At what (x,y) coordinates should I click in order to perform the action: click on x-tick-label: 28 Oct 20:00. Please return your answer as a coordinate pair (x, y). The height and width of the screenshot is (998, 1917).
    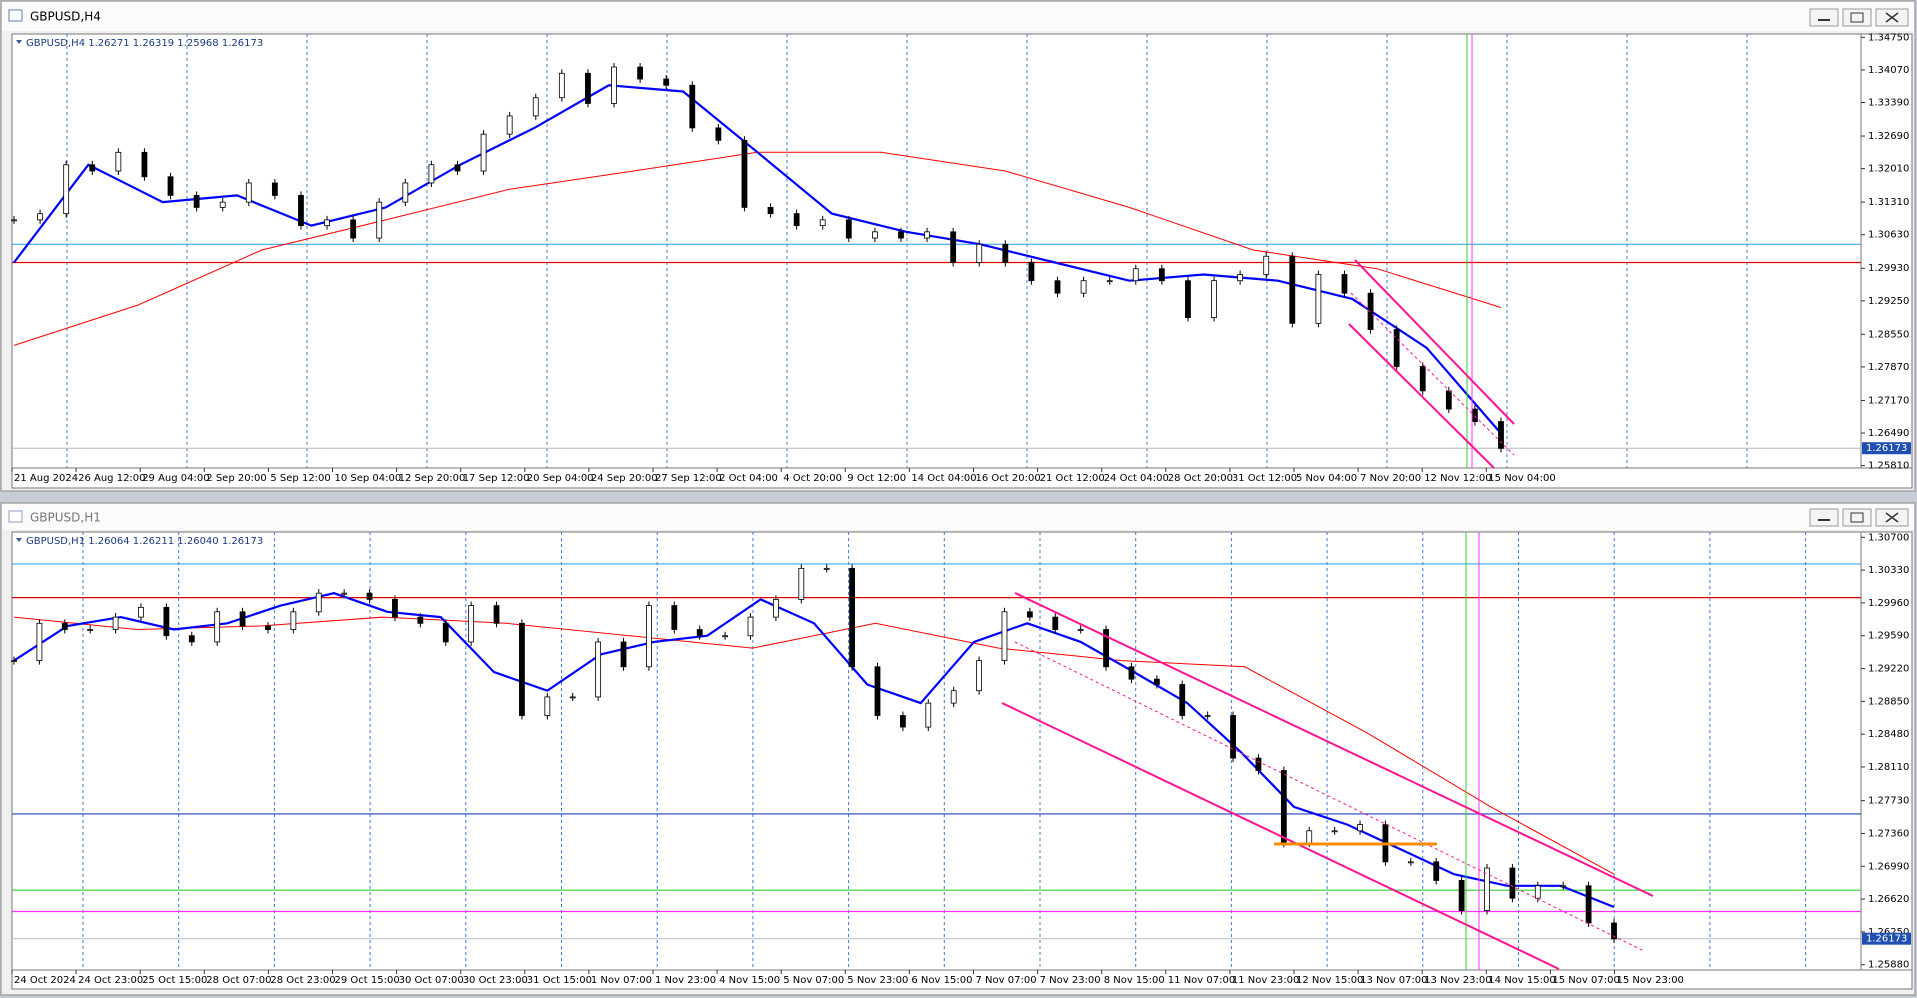
    Looking at the image, I should click on (1200, 478).